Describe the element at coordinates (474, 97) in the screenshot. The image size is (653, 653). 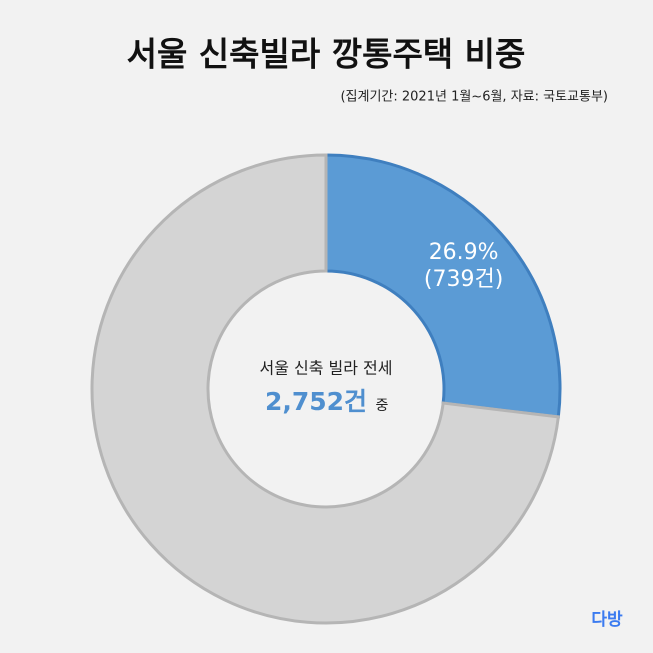
I see `chart-subtitle: (집계기간: 2021년 1월~6월, 자료: 국토교통부)` at that location.